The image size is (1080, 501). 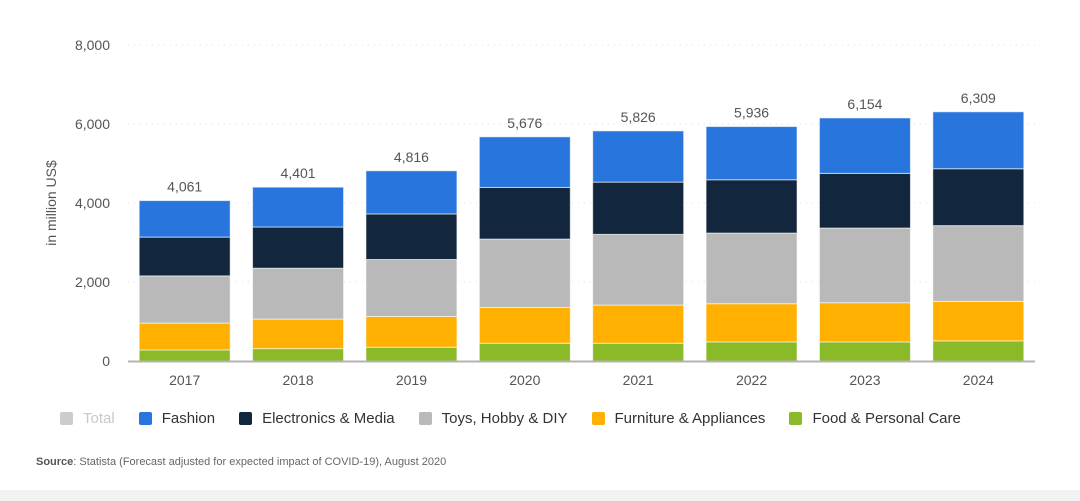 I want to click on x-tick-label: 2024, so click(x=978, y=380).